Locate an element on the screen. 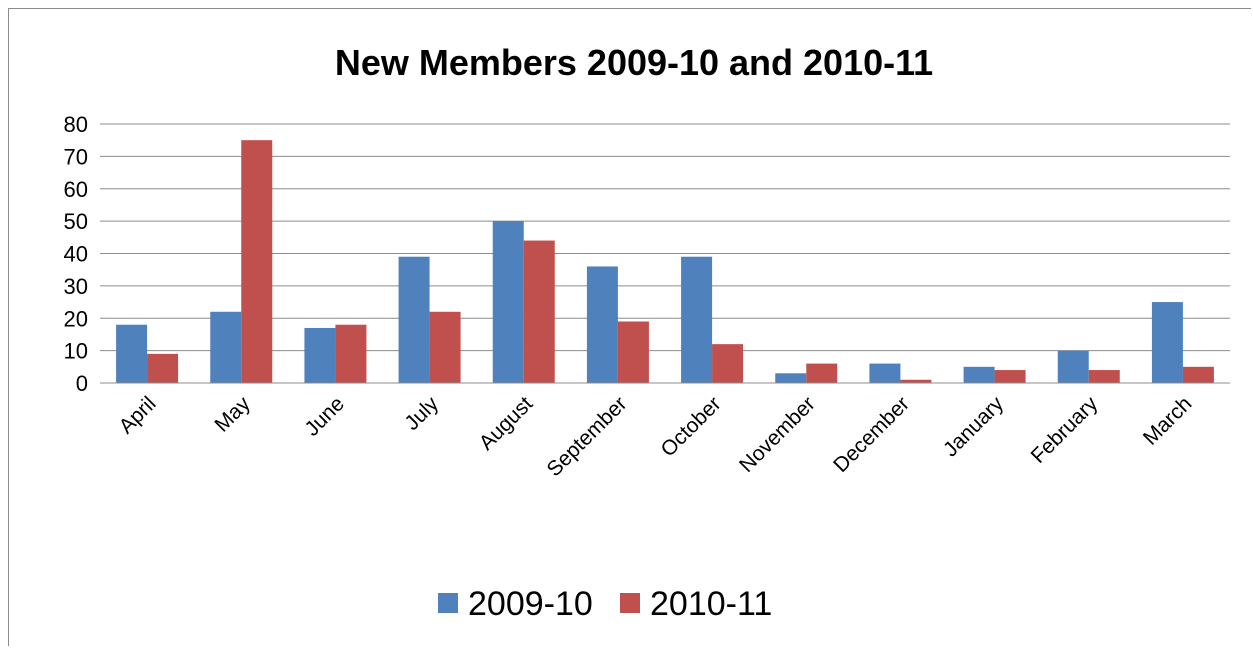 Image resolution: width=1253 pixels, height=648 pixels. bar-2010-11-October is located at coordinates (728, 363).